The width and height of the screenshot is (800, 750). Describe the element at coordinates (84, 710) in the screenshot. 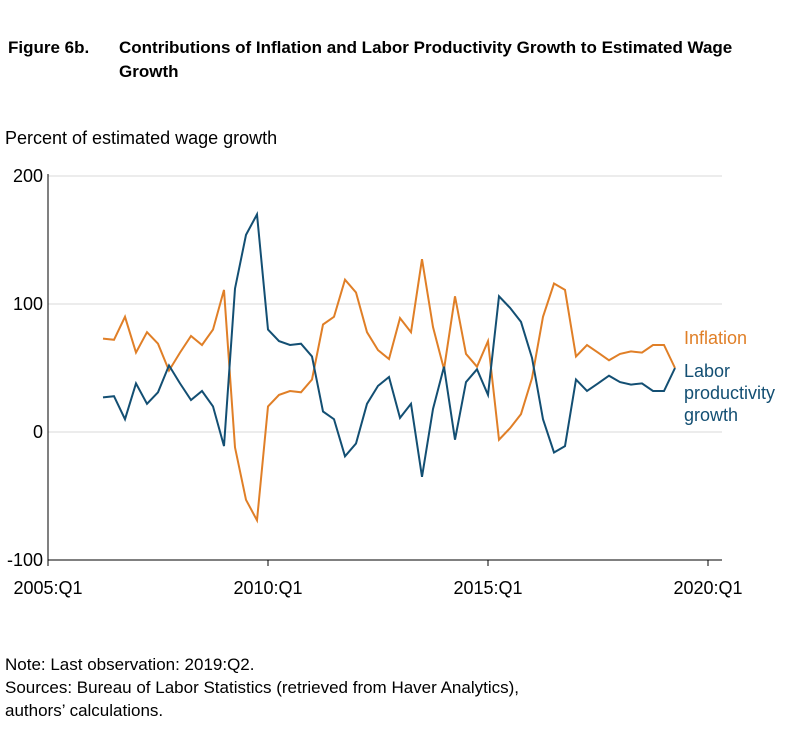

I see `sources-text-2: authors’ calculations.` at that location.